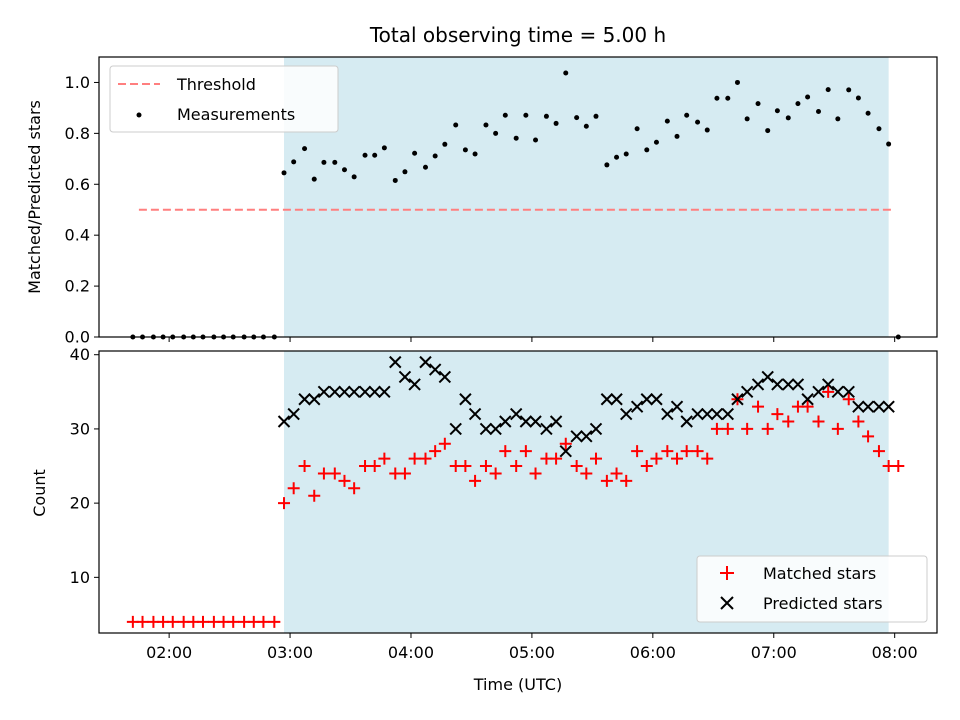 This screenshot has height=720, width=960. Describe the element at coordinates (653, 652) in the screenshot. I see `x-tick-label: 06:00` at that location.